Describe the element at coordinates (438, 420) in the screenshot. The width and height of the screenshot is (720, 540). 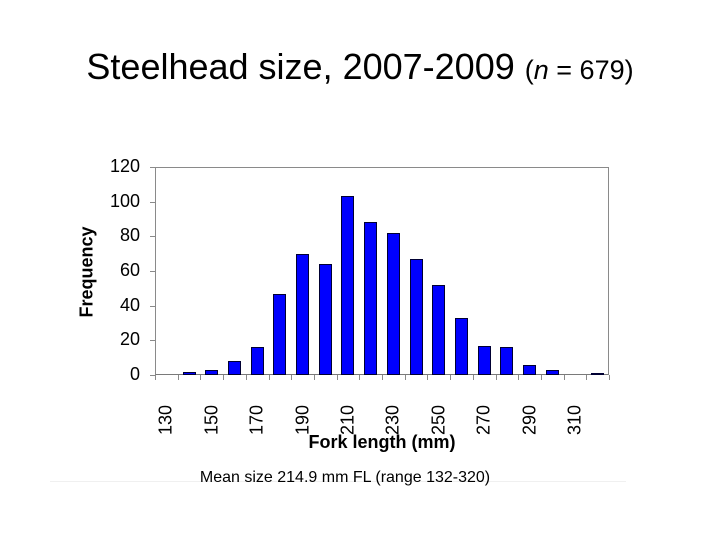
I see `x-tick-label: 250` at that location.